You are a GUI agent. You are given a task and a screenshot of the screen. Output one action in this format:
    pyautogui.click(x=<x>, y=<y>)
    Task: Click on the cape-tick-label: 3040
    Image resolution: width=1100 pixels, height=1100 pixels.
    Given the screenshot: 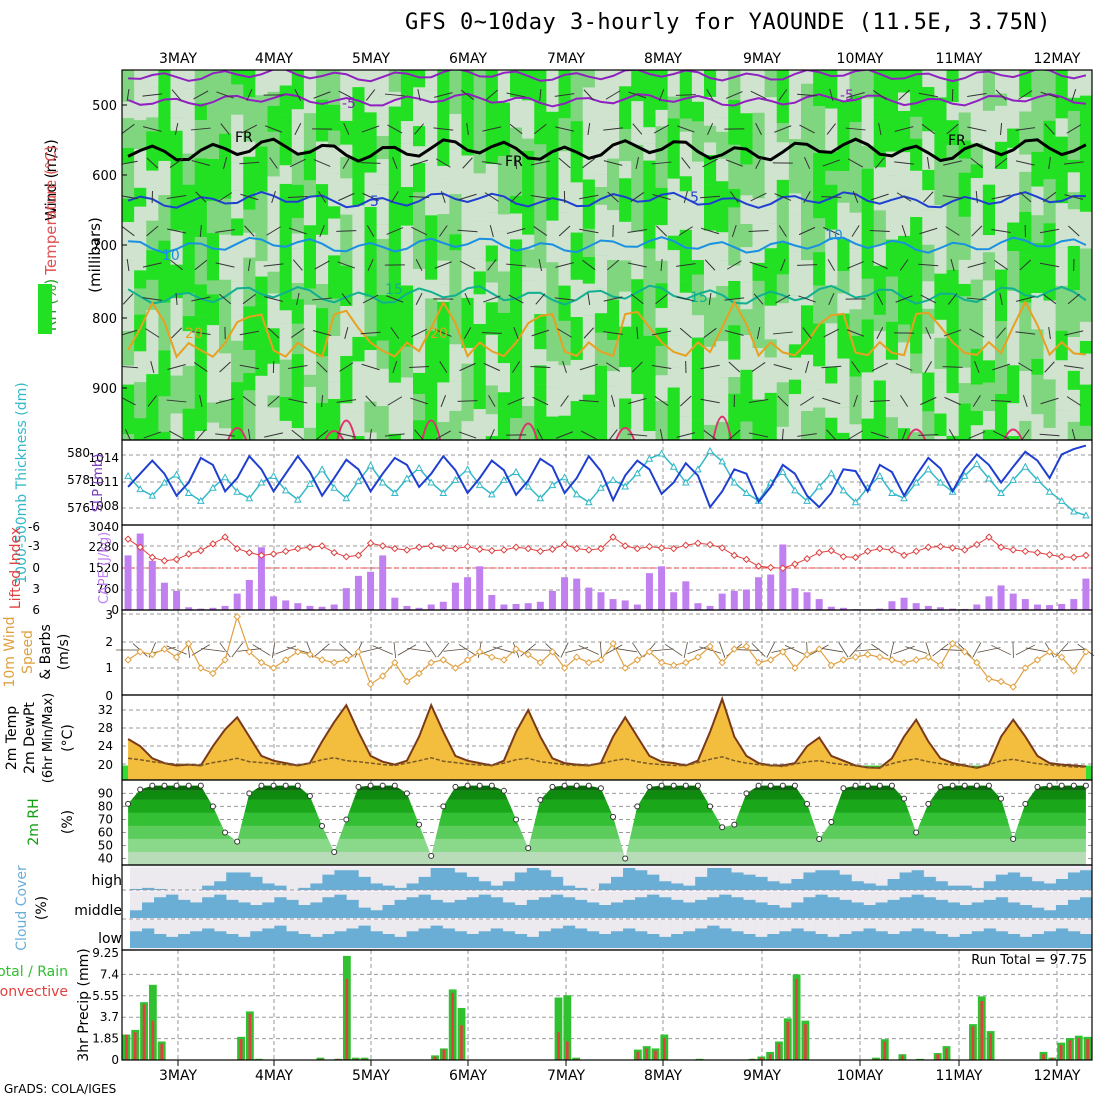 What is the action you would take?
    pyautogui.click(x=103, y=527)
    